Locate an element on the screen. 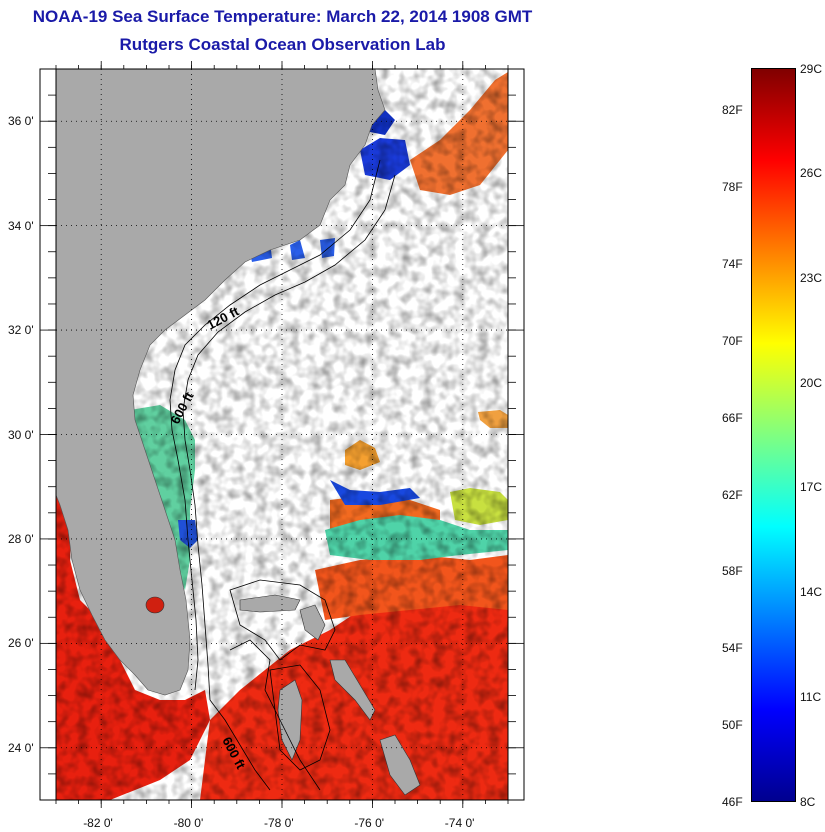 The height and width of the screenshot is (832, 825). colorbar-label-celsius: 29C is located at coordinates (811, 69).